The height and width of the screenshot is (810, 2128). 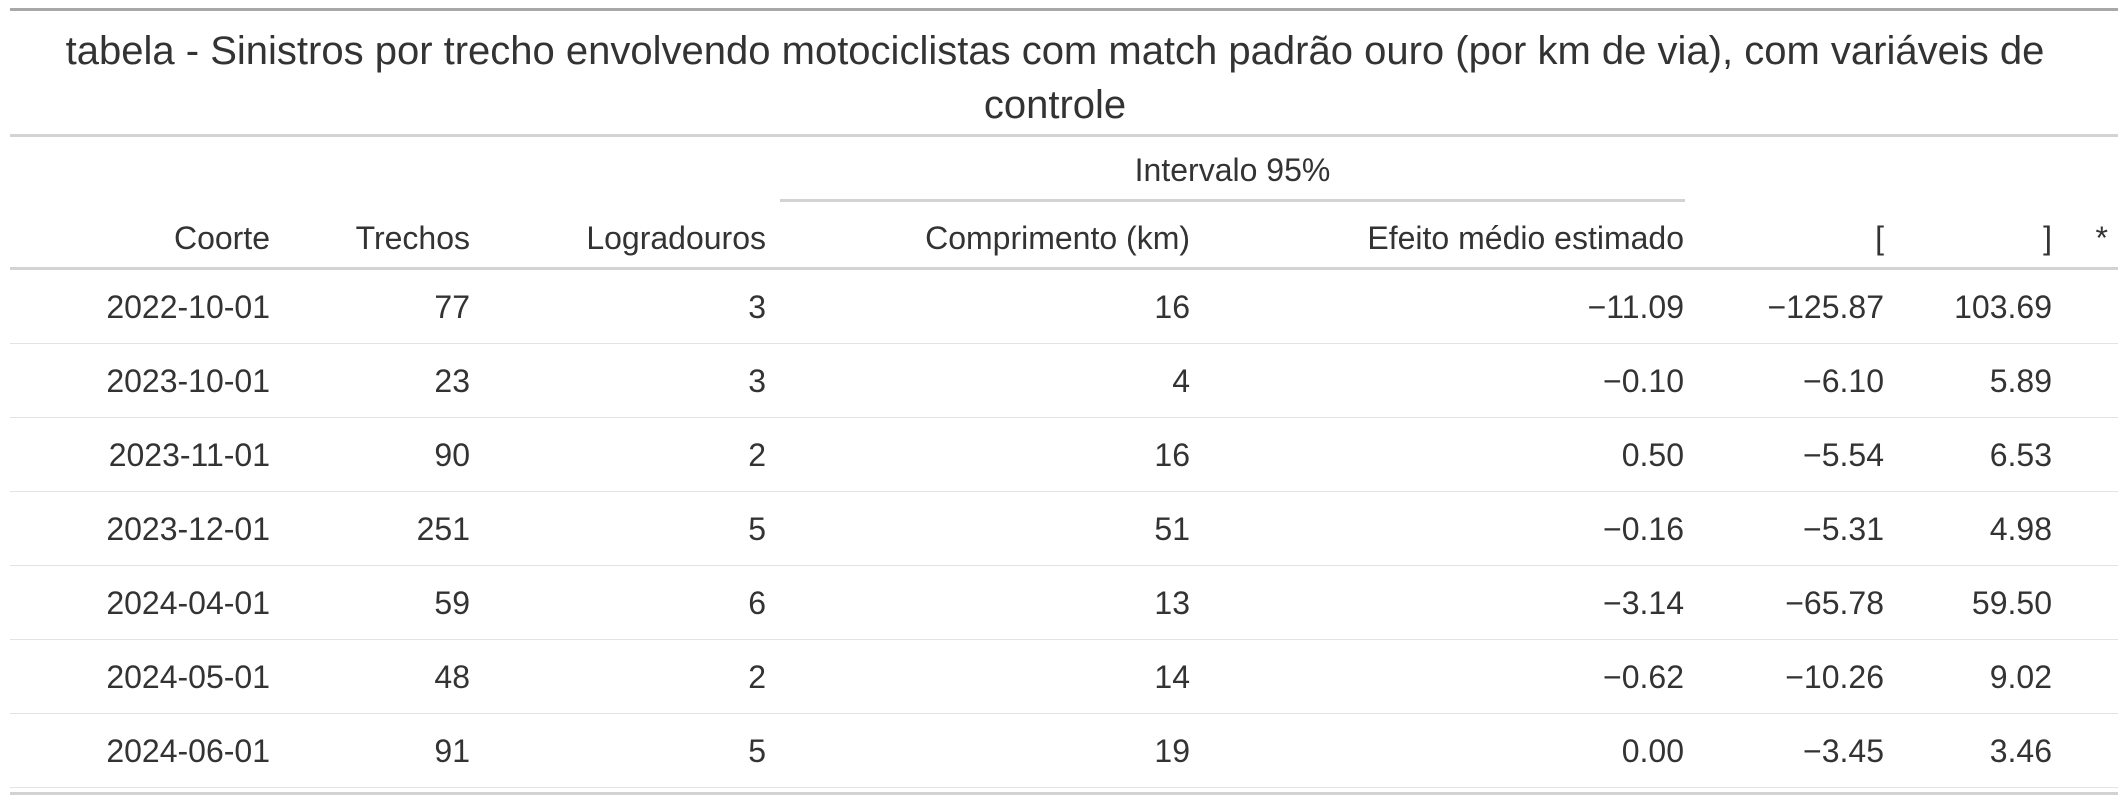 I want to click on cell-efeito: −3.14, so click(x=1643, y=603).